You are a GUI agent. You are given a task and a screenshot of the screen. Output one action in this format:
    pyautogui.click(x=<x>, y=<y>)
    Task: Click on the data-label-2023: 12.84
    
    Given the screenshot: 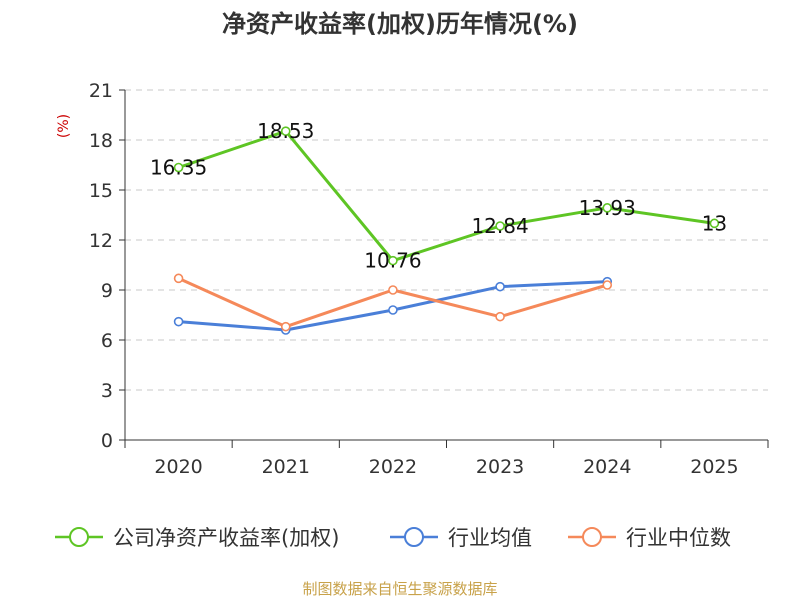 What is the action you would take?
    pyautogui.click(x=499, y=226)
    